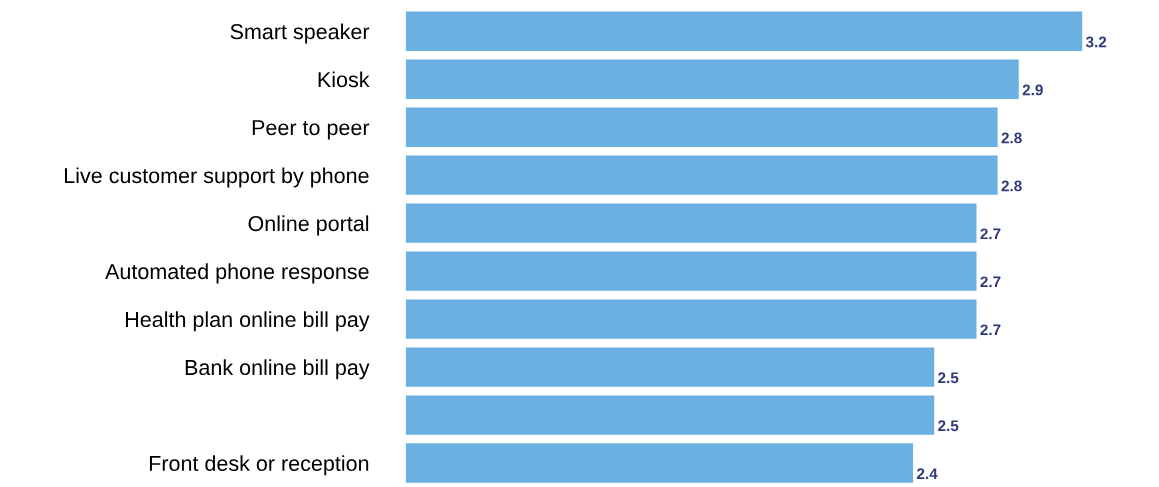  Describe the element at coordinates (311, 130) in the screenshot. I see `y-tick-label: Peer to peer` at that location.